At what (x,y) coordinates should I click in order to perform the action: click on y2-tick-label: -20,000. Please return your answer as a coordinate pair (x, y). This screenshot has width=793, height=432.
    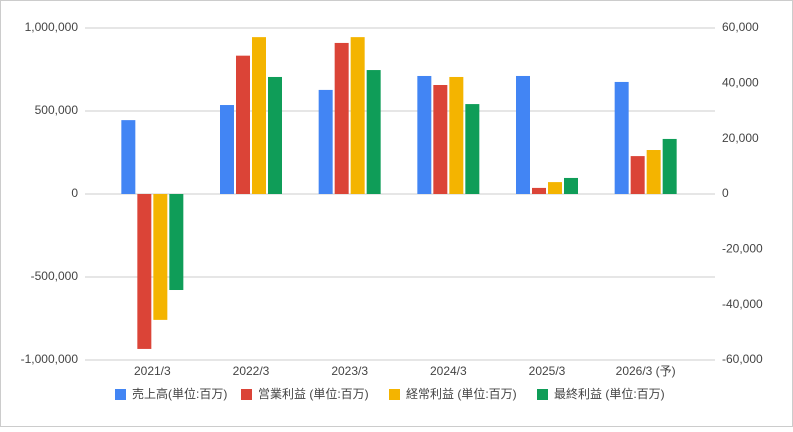
    Looking at the image, I should click on (742, 249).